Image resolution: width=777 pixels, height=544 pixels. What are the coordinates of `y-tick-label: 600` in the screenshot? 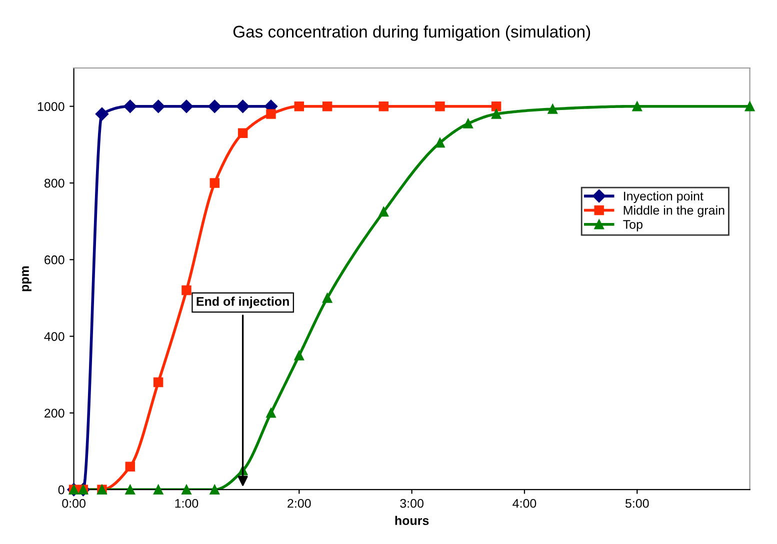 It's located at (54, 259).